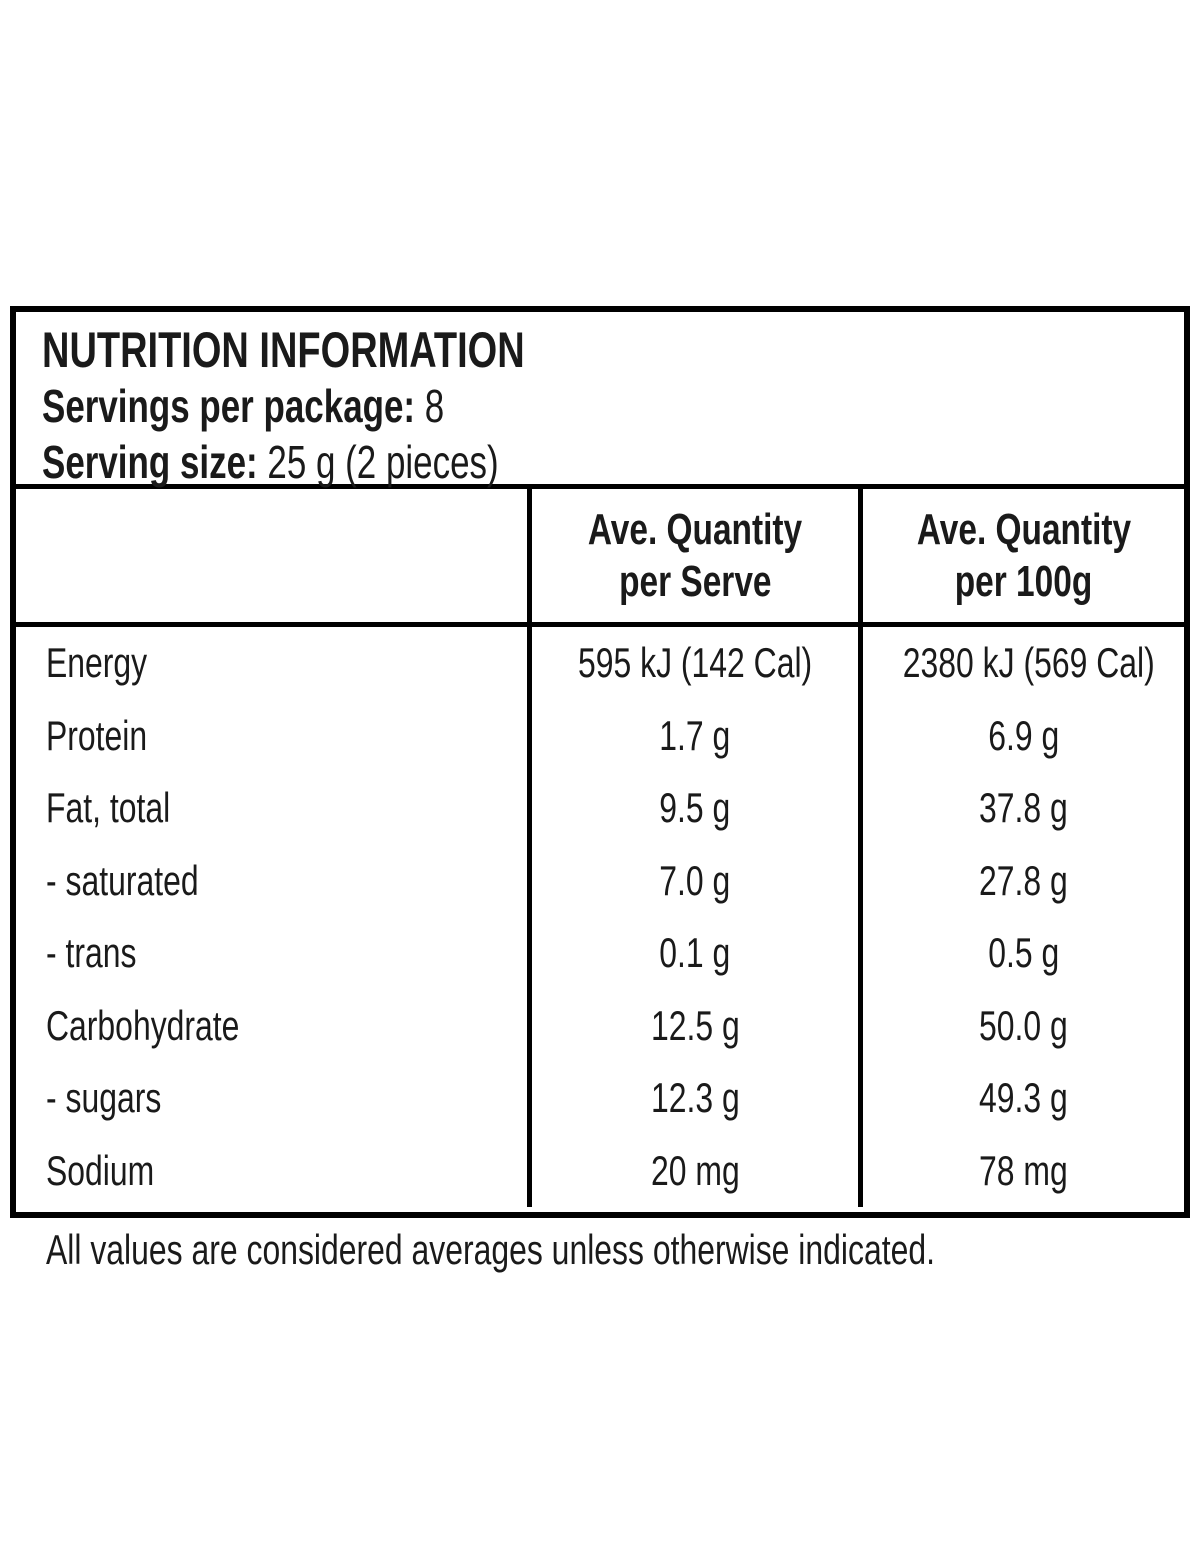 This screenshot has height=1564, width=1200. What do you see at coordinates (383, 462) in the screenshot?
I see `serving-size-value: 25 g (2 pieces)` at bounding box center [383, 462].